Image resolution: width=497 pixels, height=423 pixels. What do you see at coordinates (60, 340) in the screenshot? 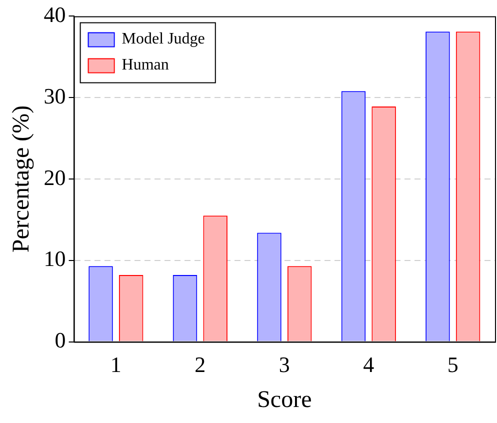
I see `y-tick-label: 0` at bounding box center [60, 340].